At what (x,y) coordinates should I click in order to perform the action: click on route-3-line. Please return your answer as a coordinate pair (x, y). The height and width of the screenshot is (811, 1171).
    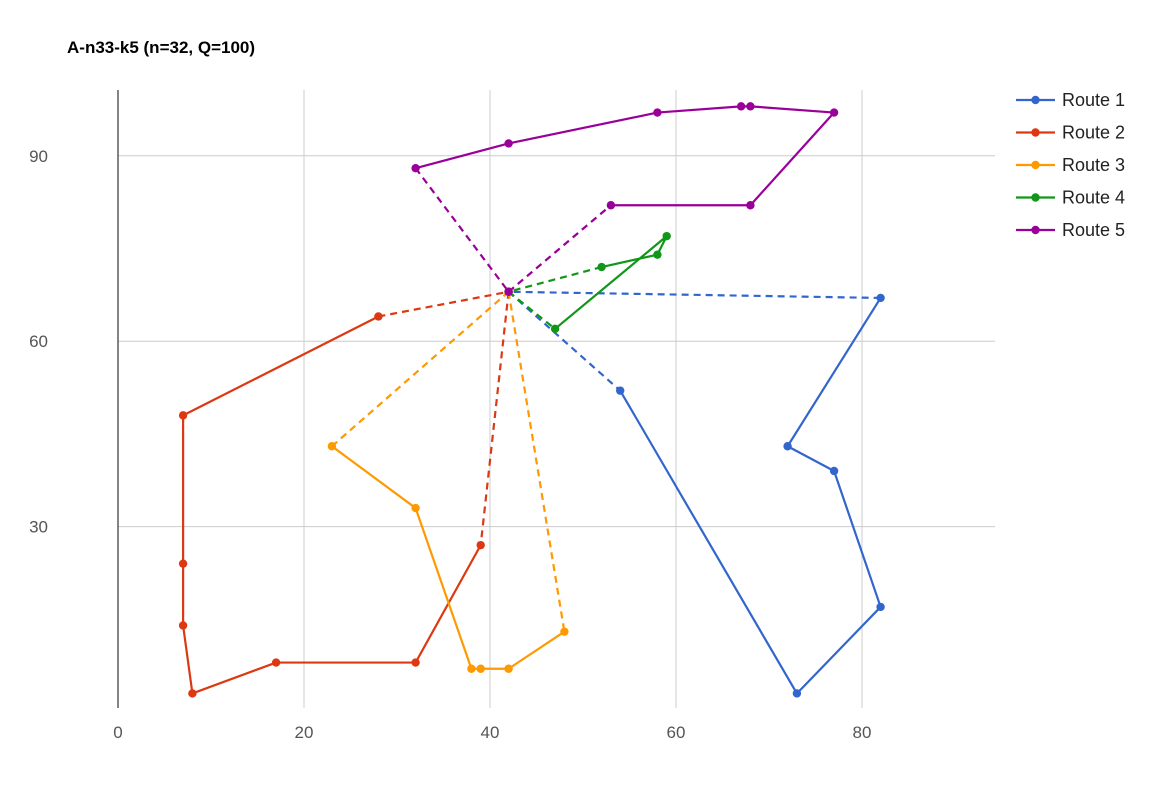
    Looking at the image, I should click on (448, 557).